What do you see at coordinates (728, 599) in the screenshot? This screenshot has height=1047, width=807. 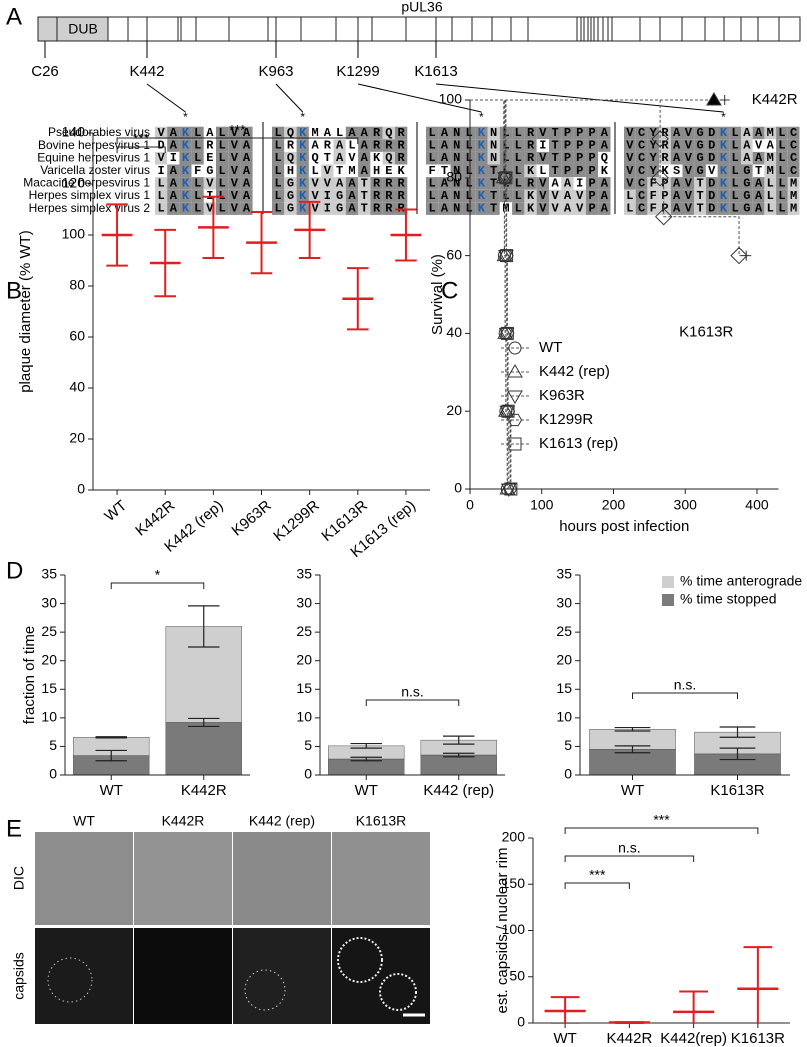 I see `legend-label: % time stopped` at bounding box center [728, 599].